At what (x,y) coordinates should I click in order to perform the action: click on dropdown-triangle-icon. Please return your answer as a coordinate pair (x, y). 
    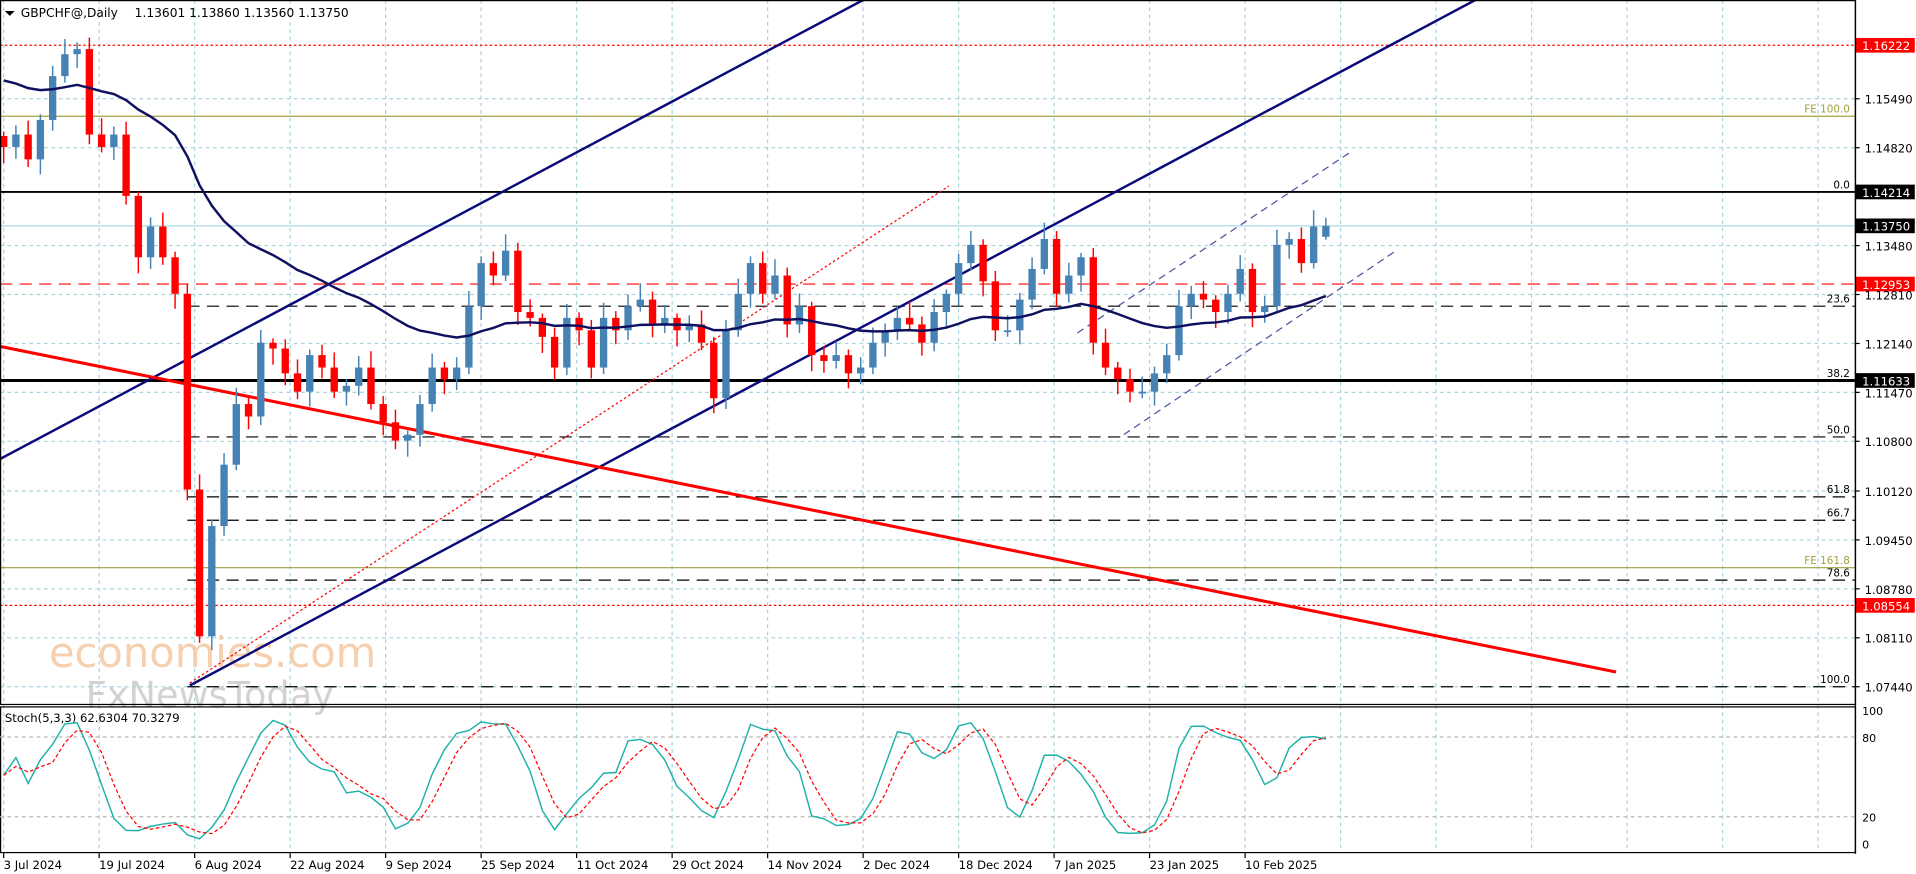
    Looking at the image, I should click on (9, 13).